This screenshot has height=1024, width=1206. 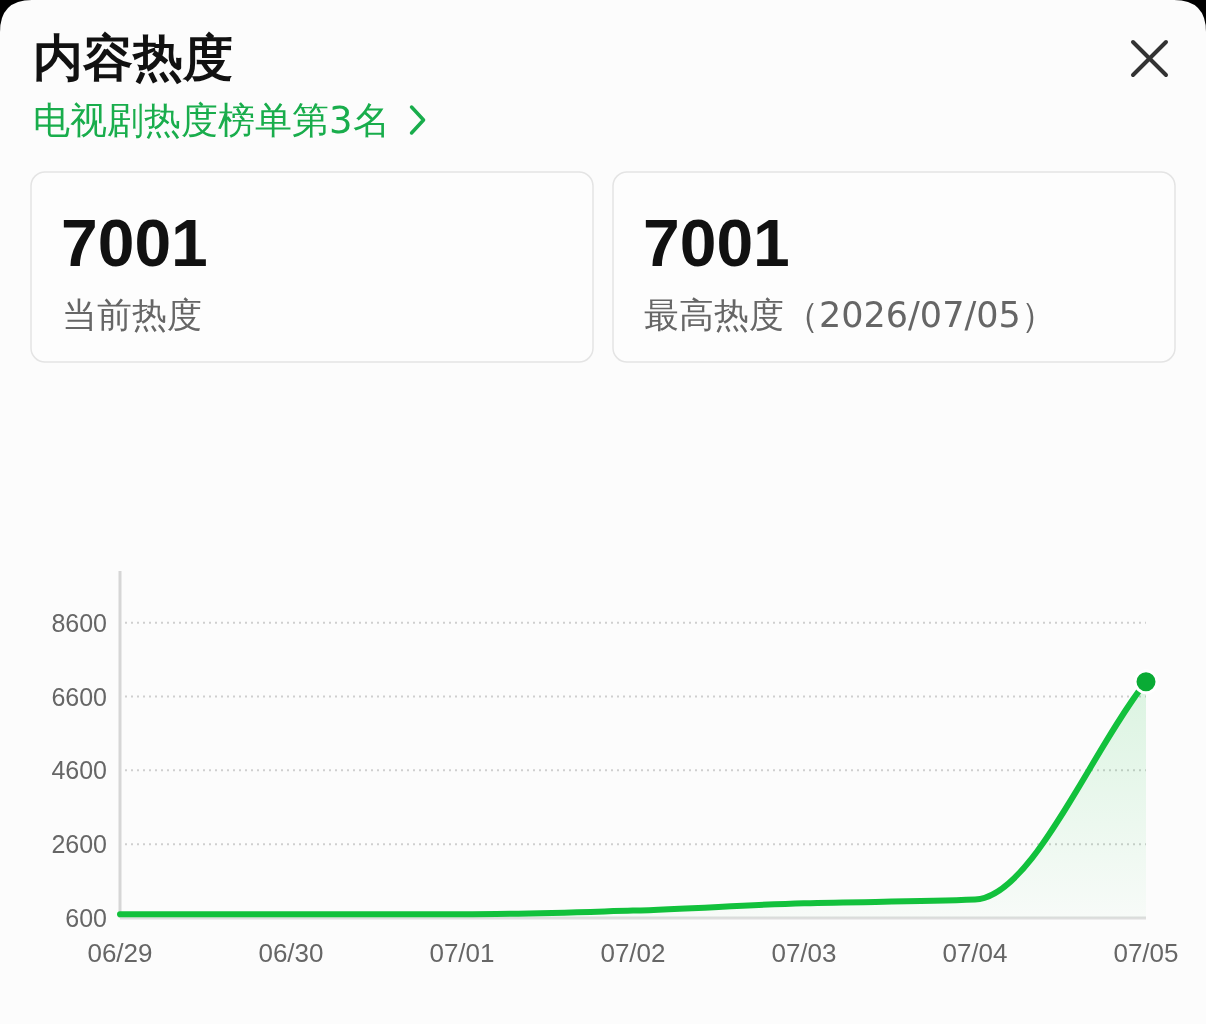 I want to click on x-tick-label: 07/04, so click(x=975, y=953).